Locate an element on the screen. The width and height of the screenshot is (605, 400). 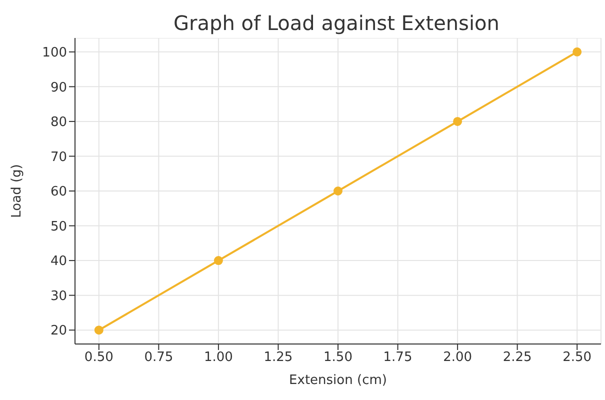
x-tick-label: 0.75 is located at coordinates (159, 358).